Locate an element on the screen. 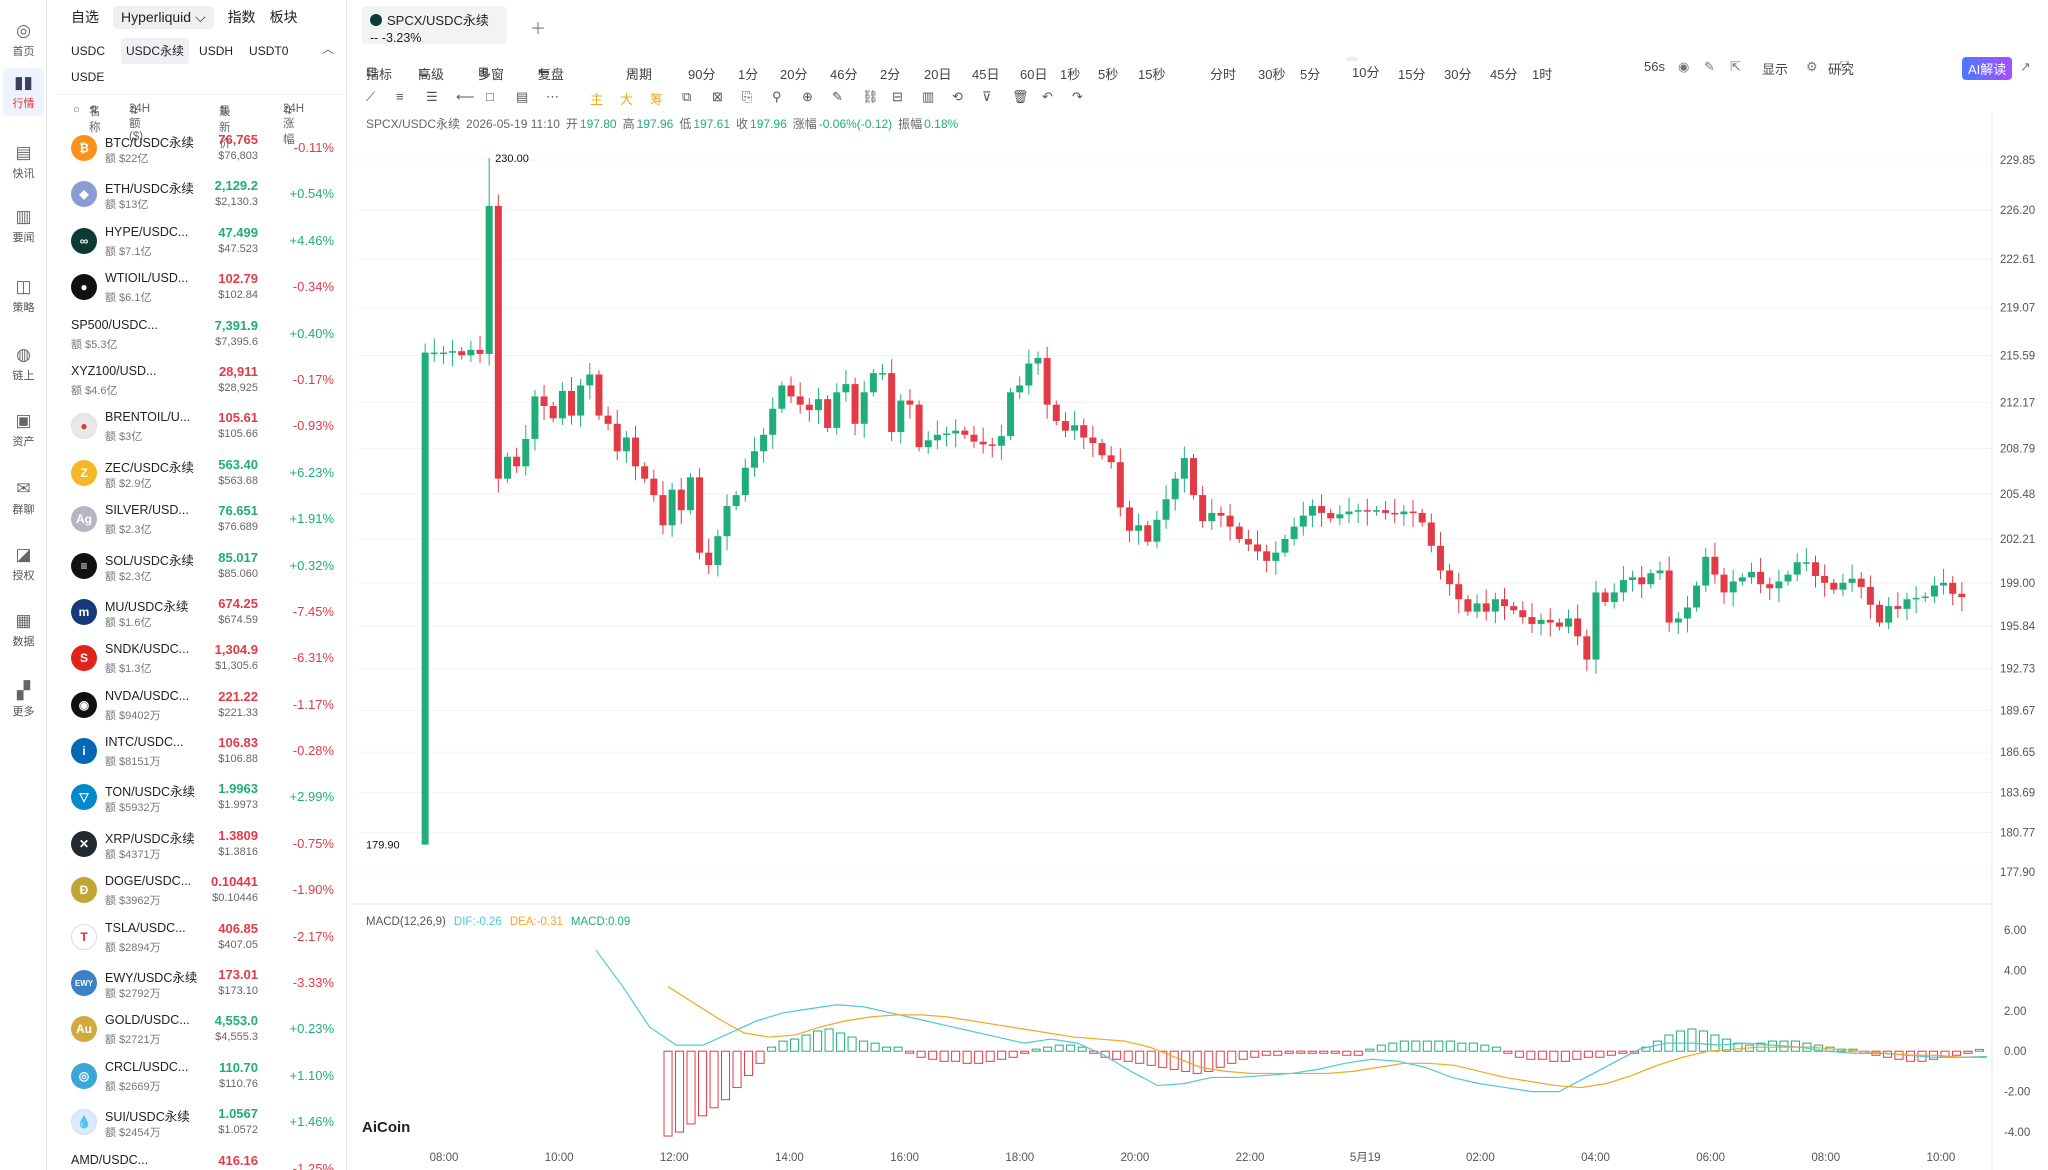 This screenshot has height=1170, width=2048. chart-tool-icon: ✎ is located at coordinates (837, 96).